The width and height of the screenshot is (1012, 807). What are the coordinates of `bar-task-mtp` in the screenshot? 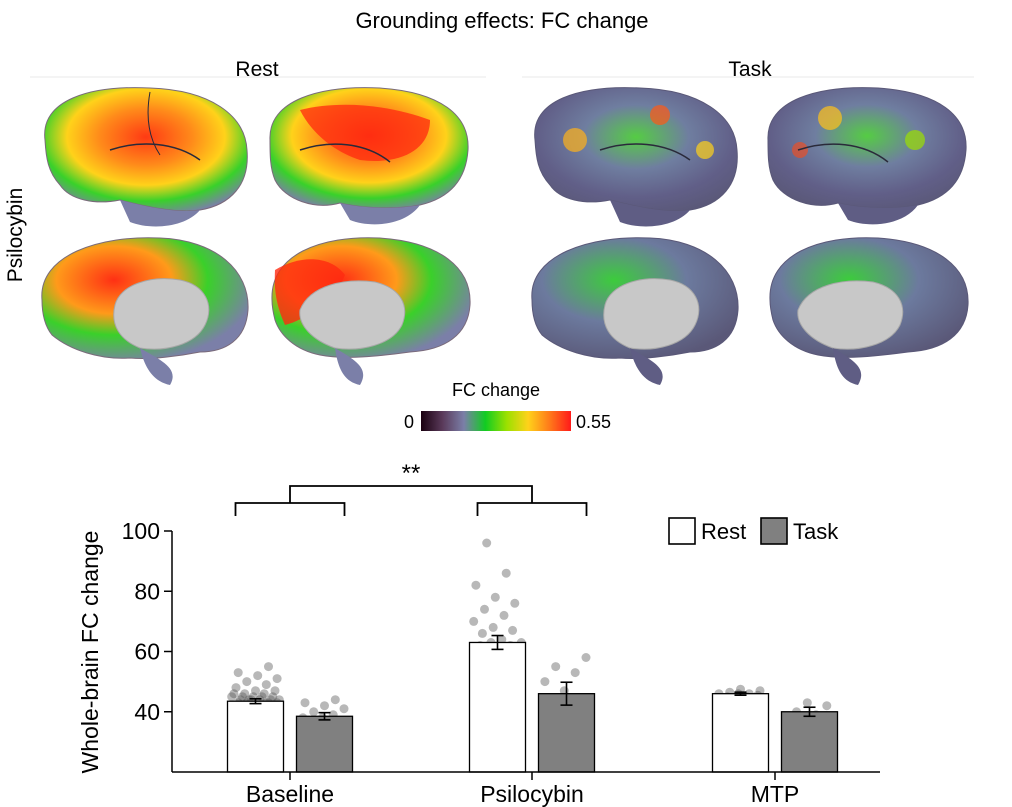 It's located at (809, 742).